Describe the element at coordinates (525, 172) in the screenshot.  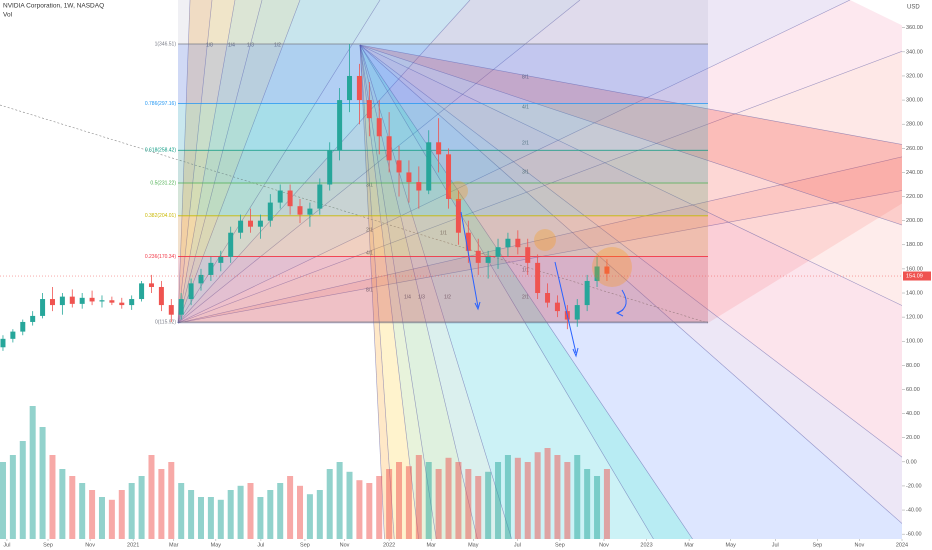
I see `fan-label: 3/1` at that location.